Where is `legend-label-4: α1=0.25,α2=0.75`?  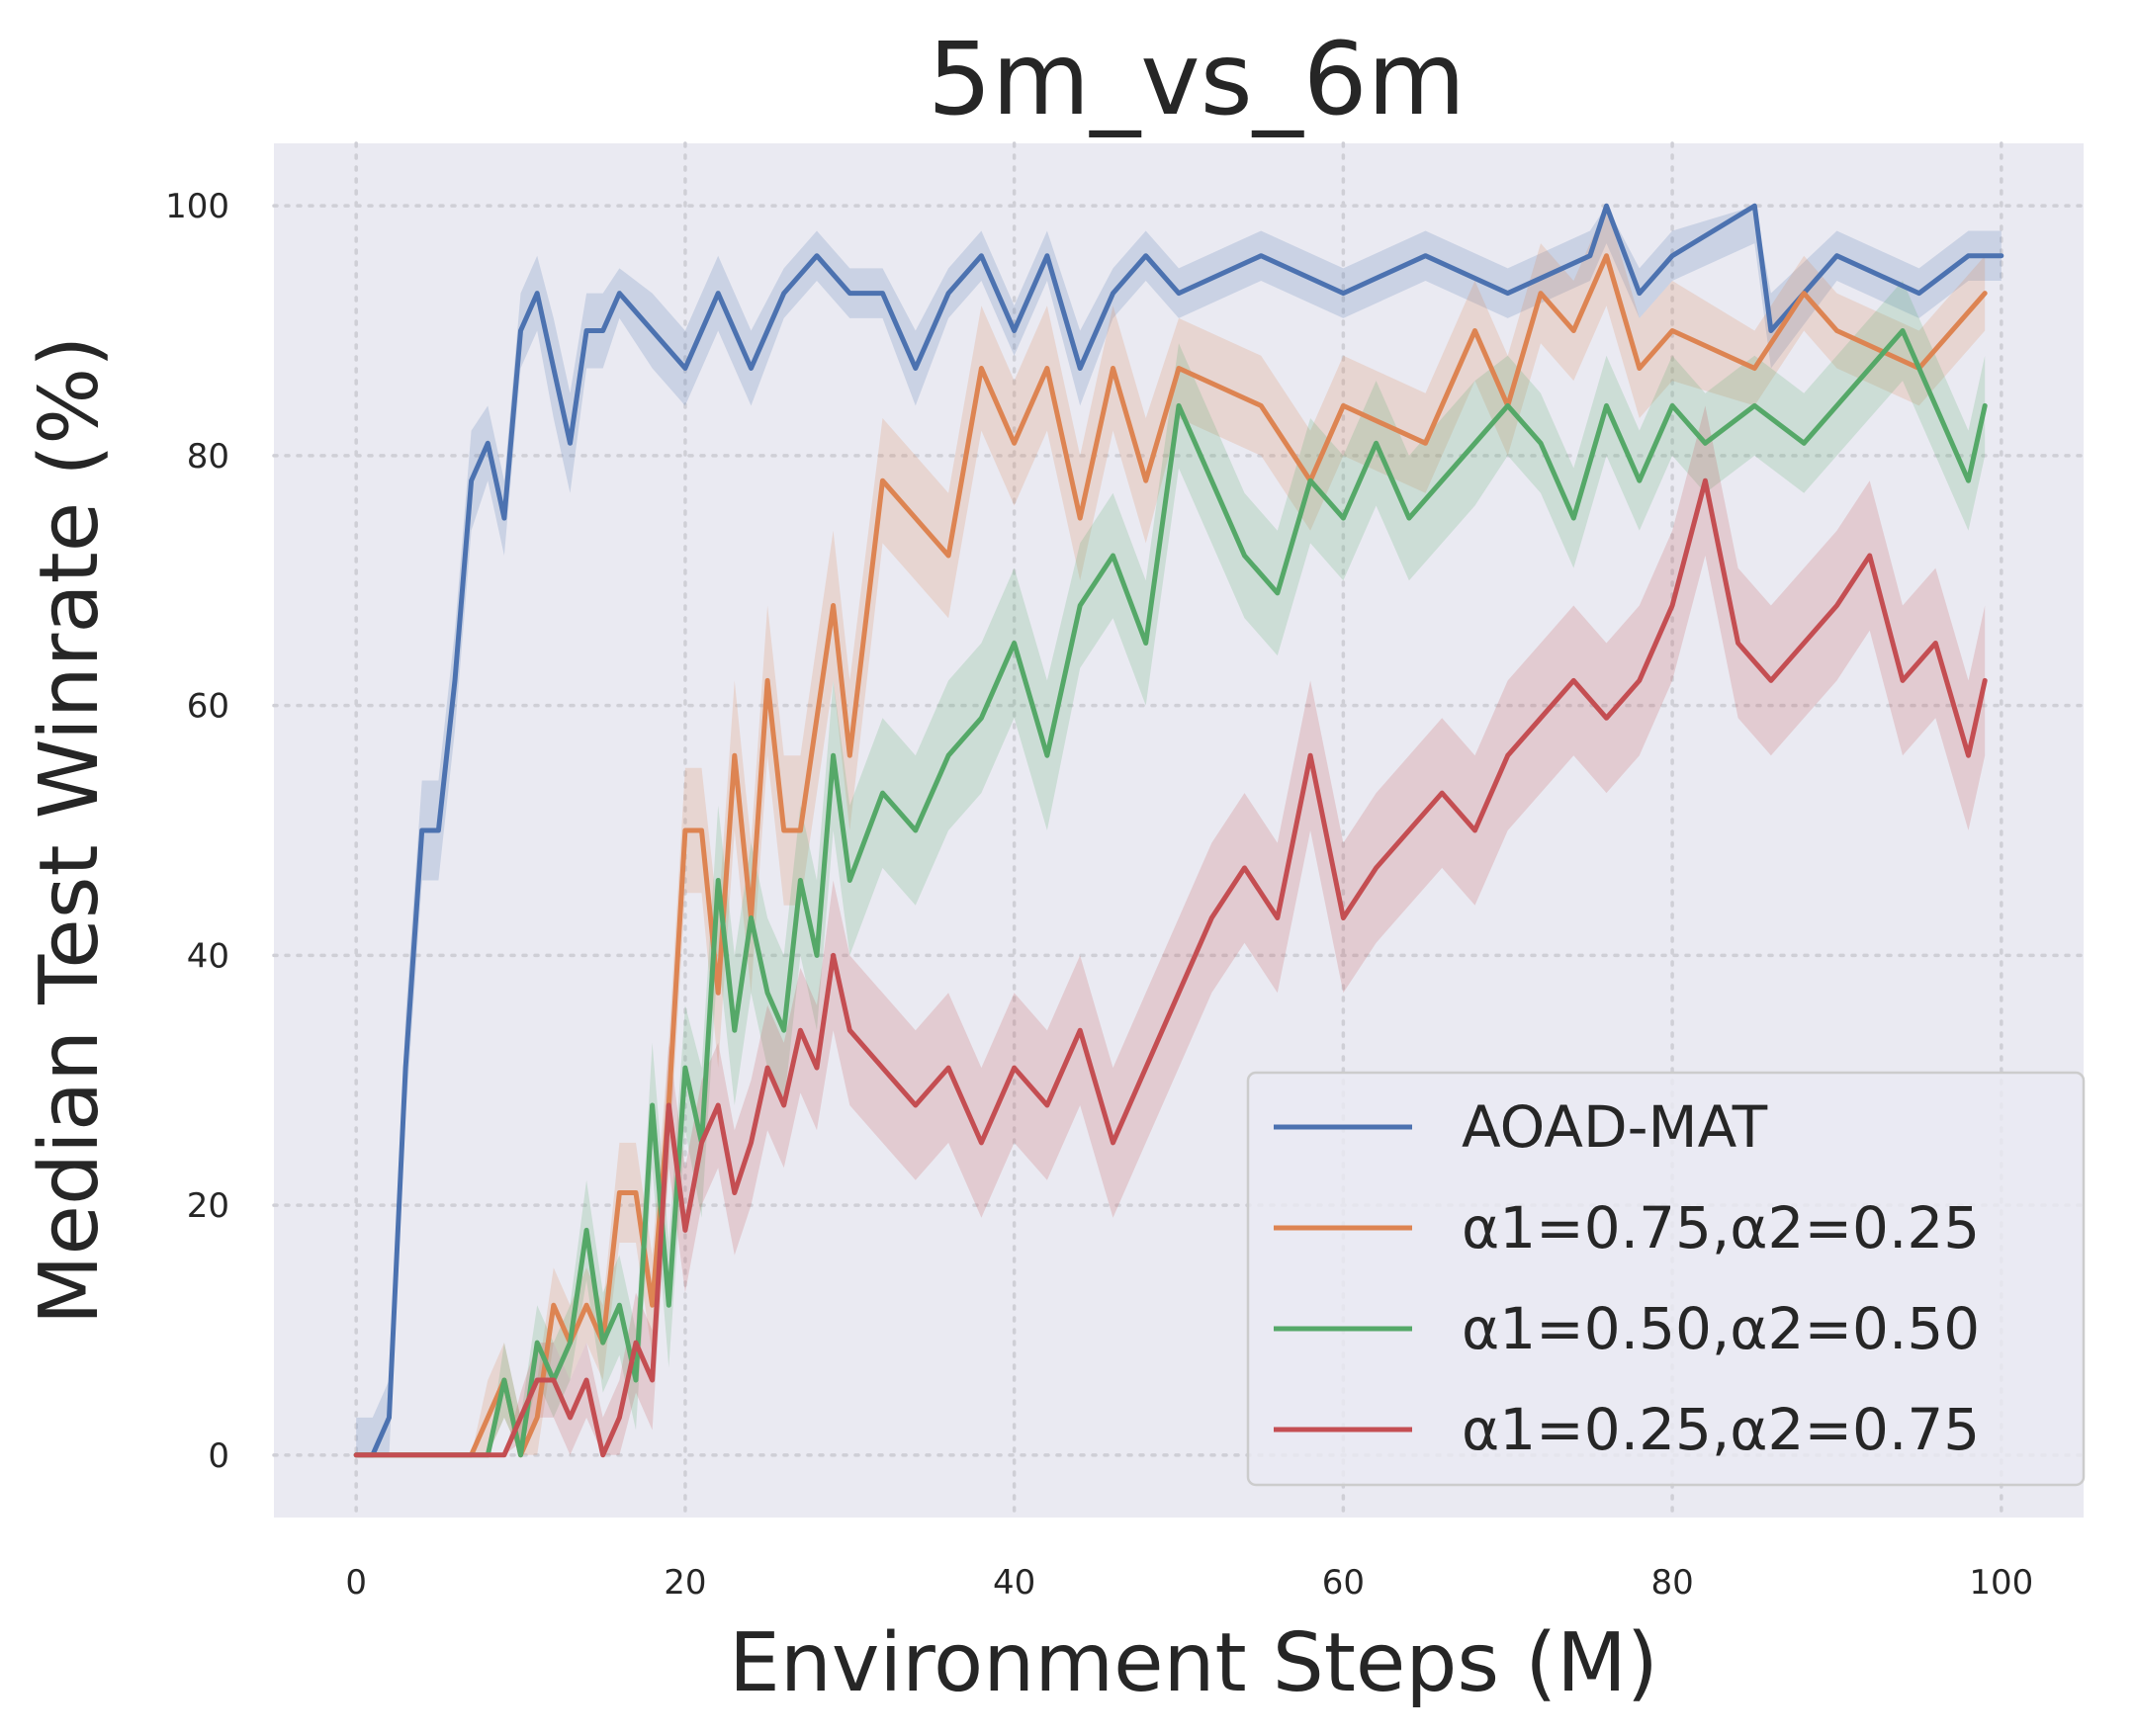
legend-label-4: α1=0.25,α2=0.75 is located at coordinates (1721, 1429).